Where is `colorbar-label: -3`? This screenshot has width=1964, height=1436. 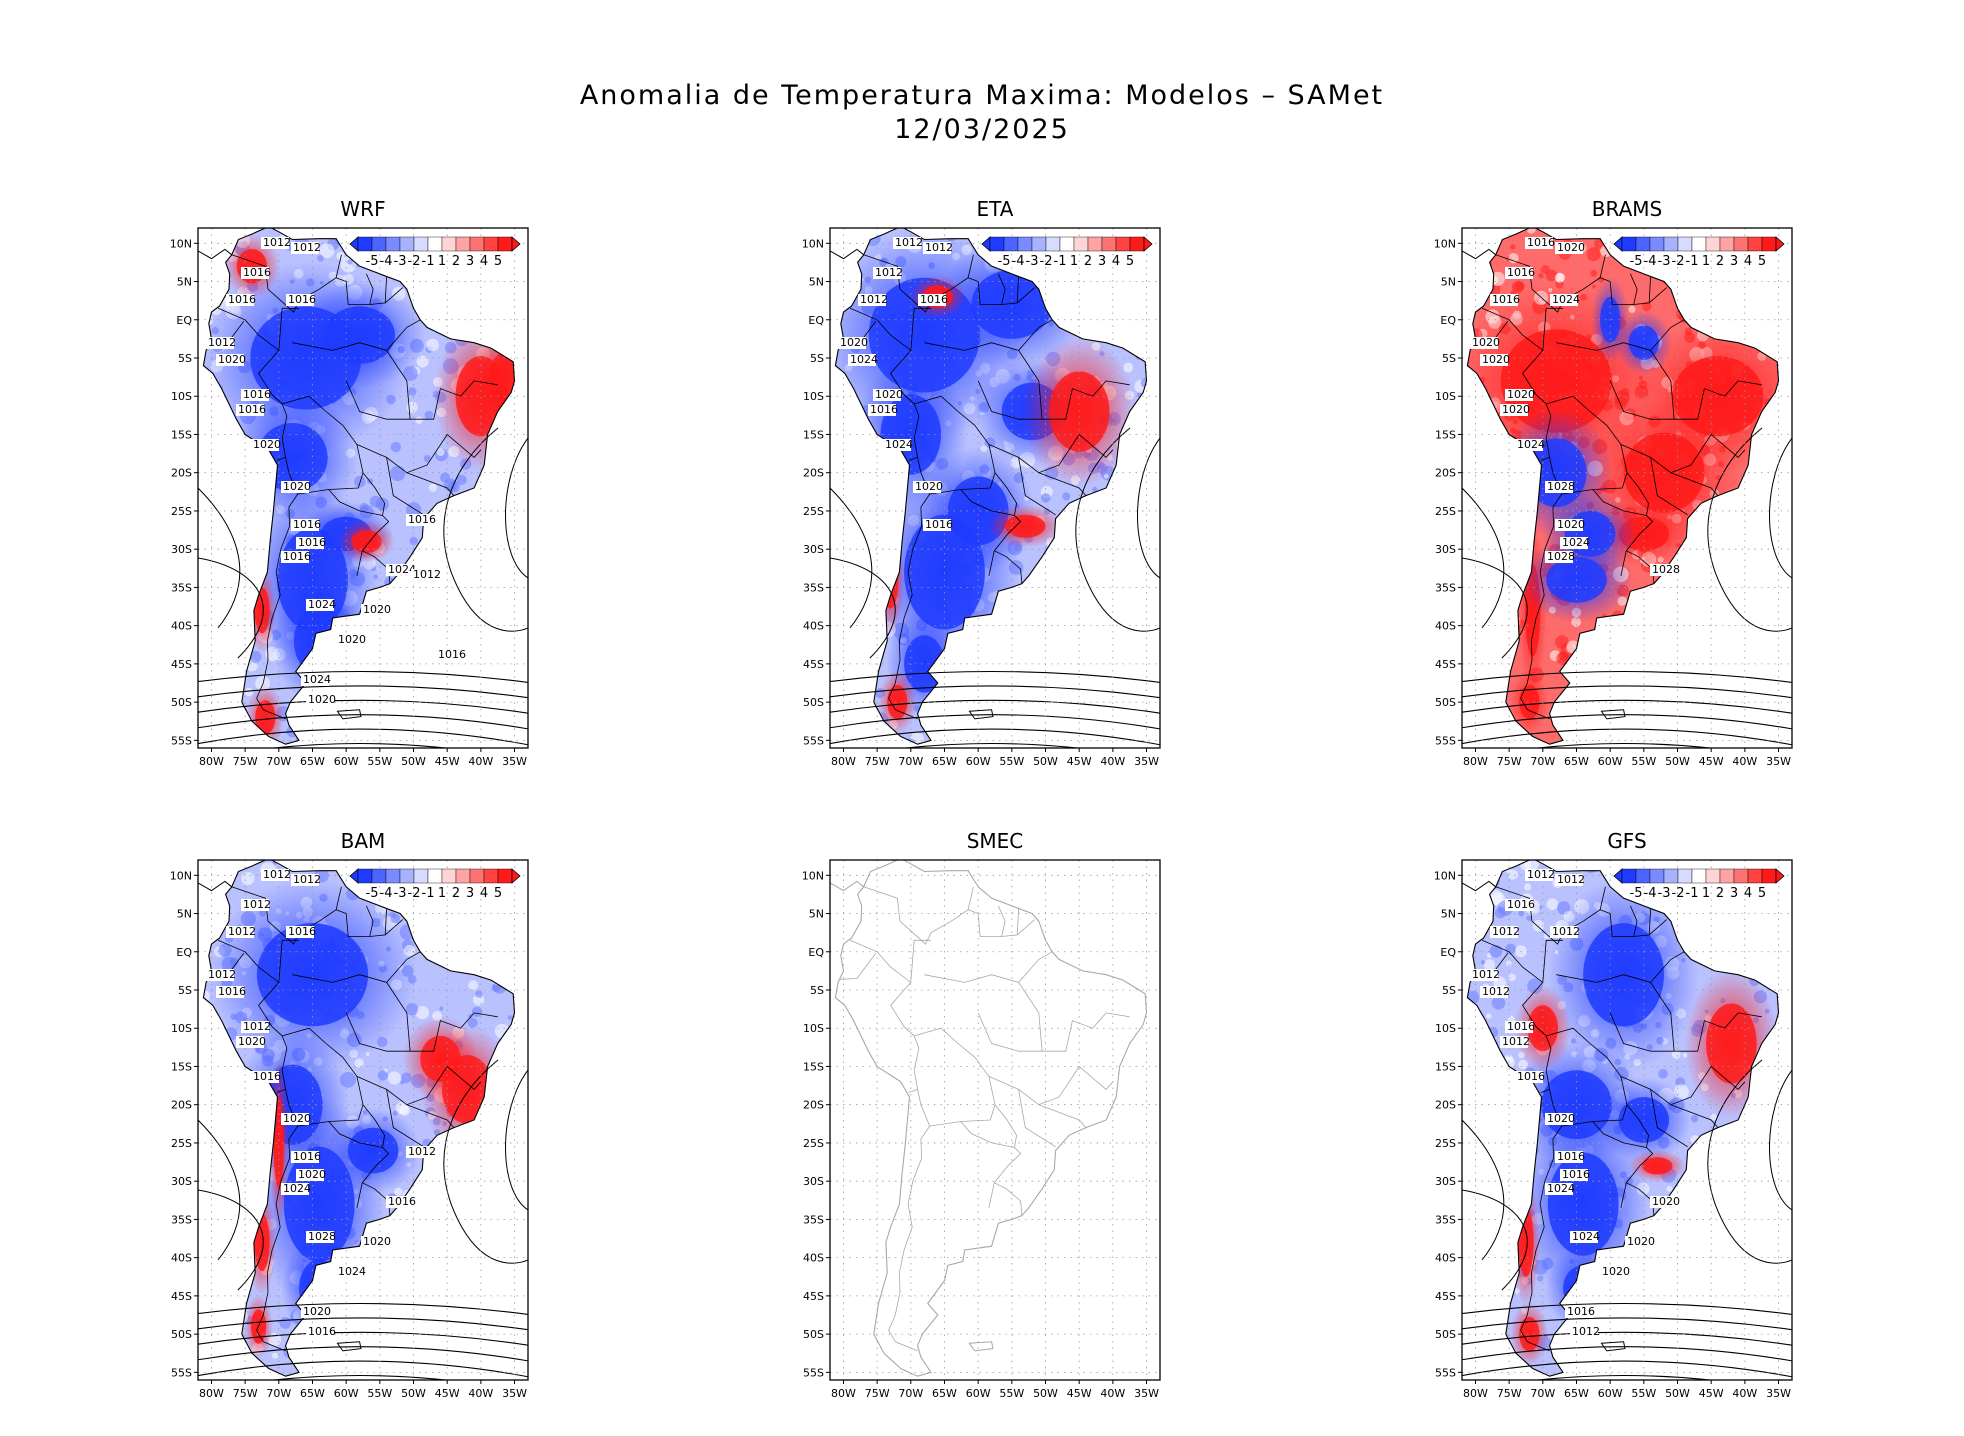 colorbar-label: -3 is located at coordinates (1664, 261).